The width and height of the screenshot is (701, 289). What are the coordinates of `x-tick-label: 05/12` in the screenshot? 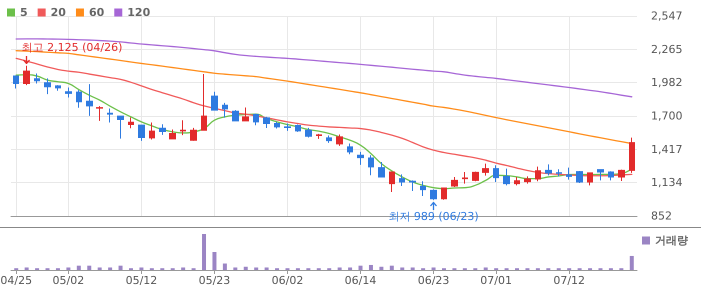 It's located at (142, 280).